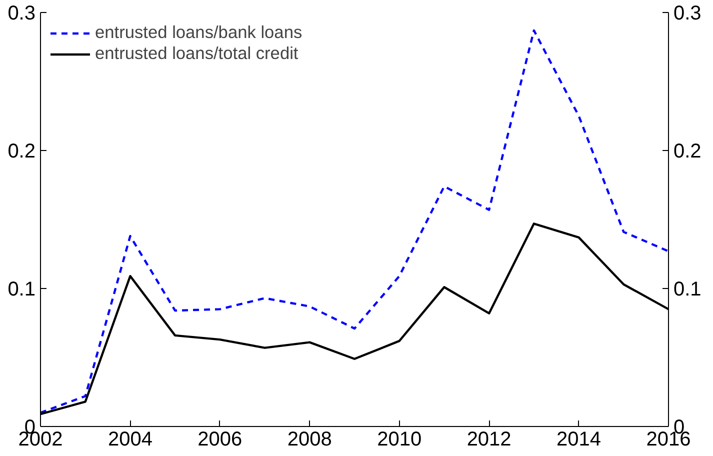 The width and height of the screenshot is (713, 456). What do you see at coordinates (688, 289) in the screenshot?
I see `y2-tick-label: 0.1` at bounding box center [688, 289].